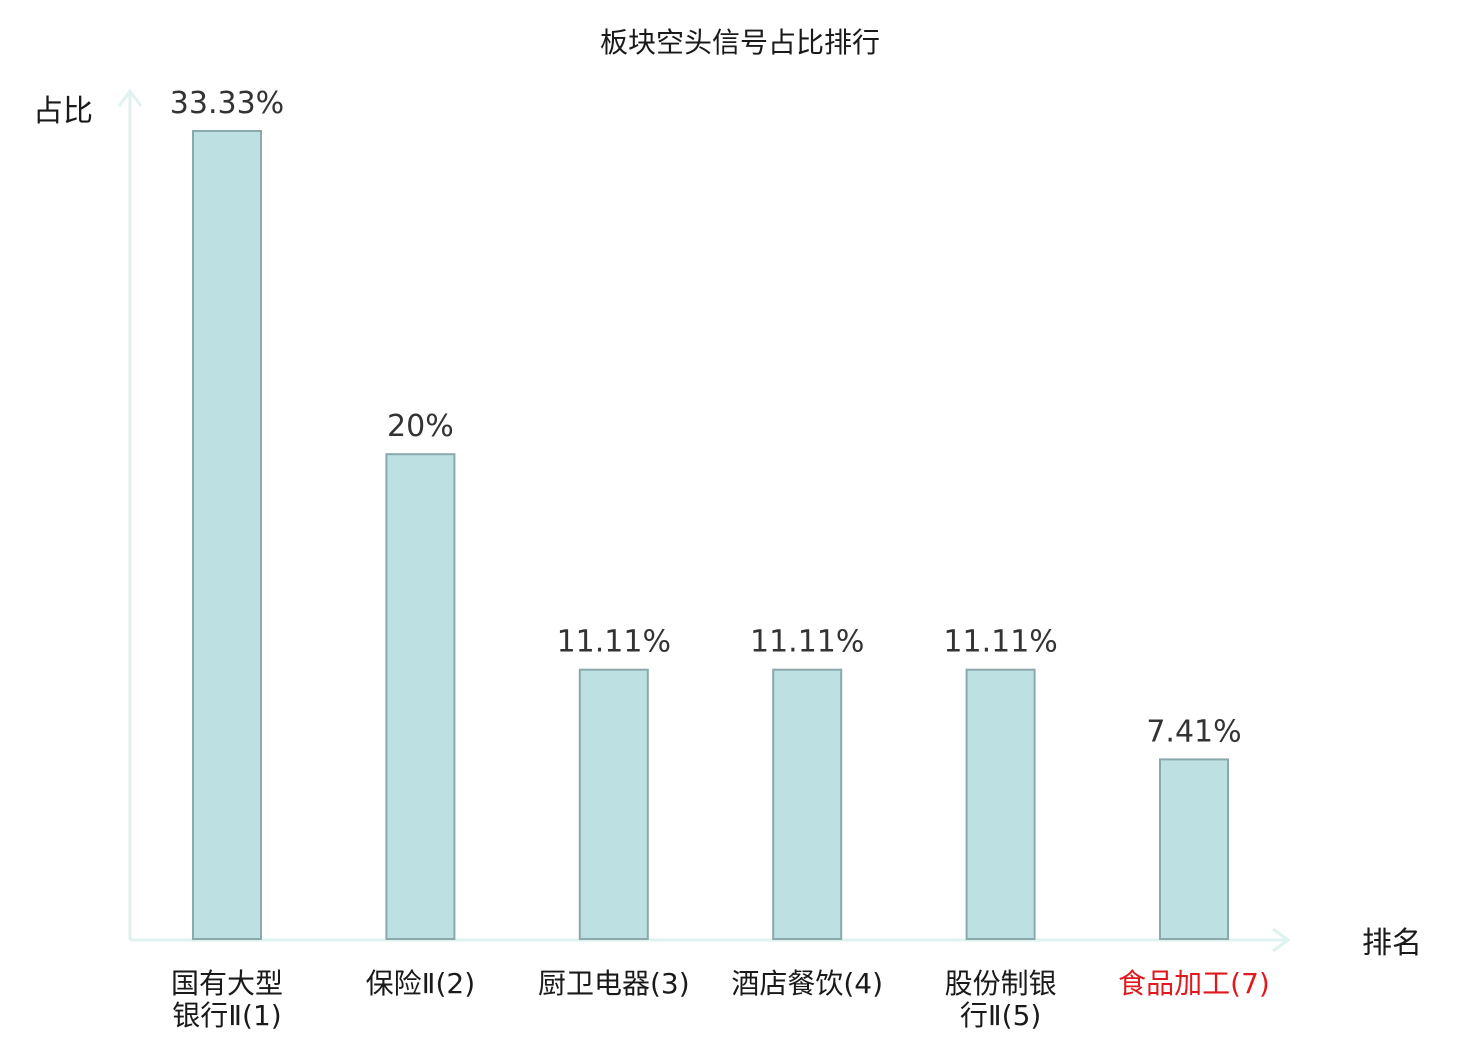 This screenshot has height=1044, width=1480. I want to click on x-tick-label: 食品加工(7), so click(1194, 983).